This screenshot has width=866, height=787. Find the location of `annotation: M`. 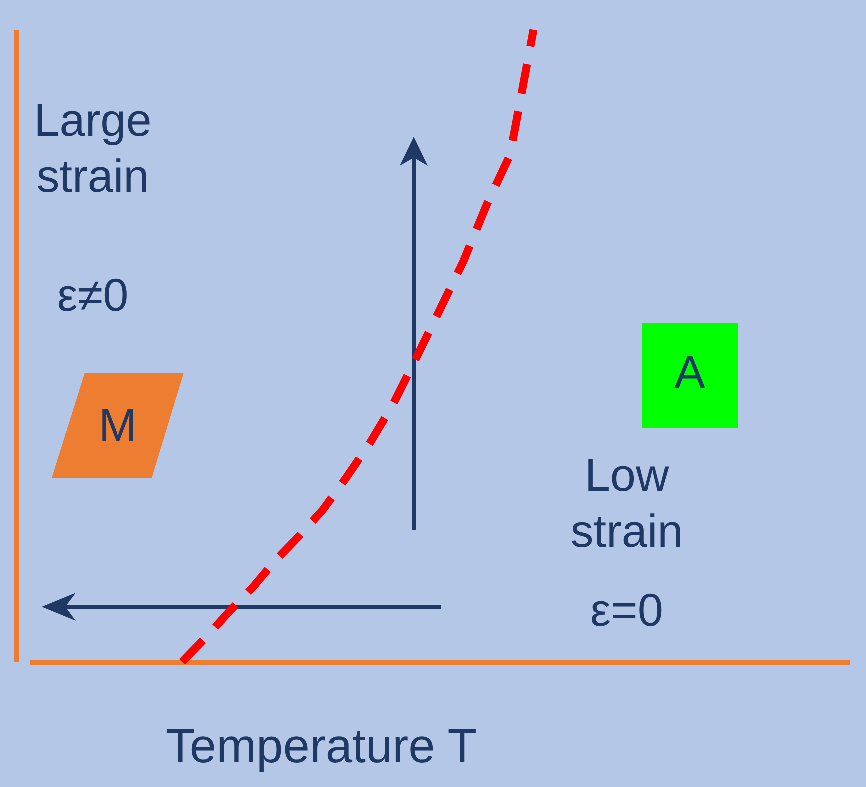

annotation: M is located at coordinates (118, 425).